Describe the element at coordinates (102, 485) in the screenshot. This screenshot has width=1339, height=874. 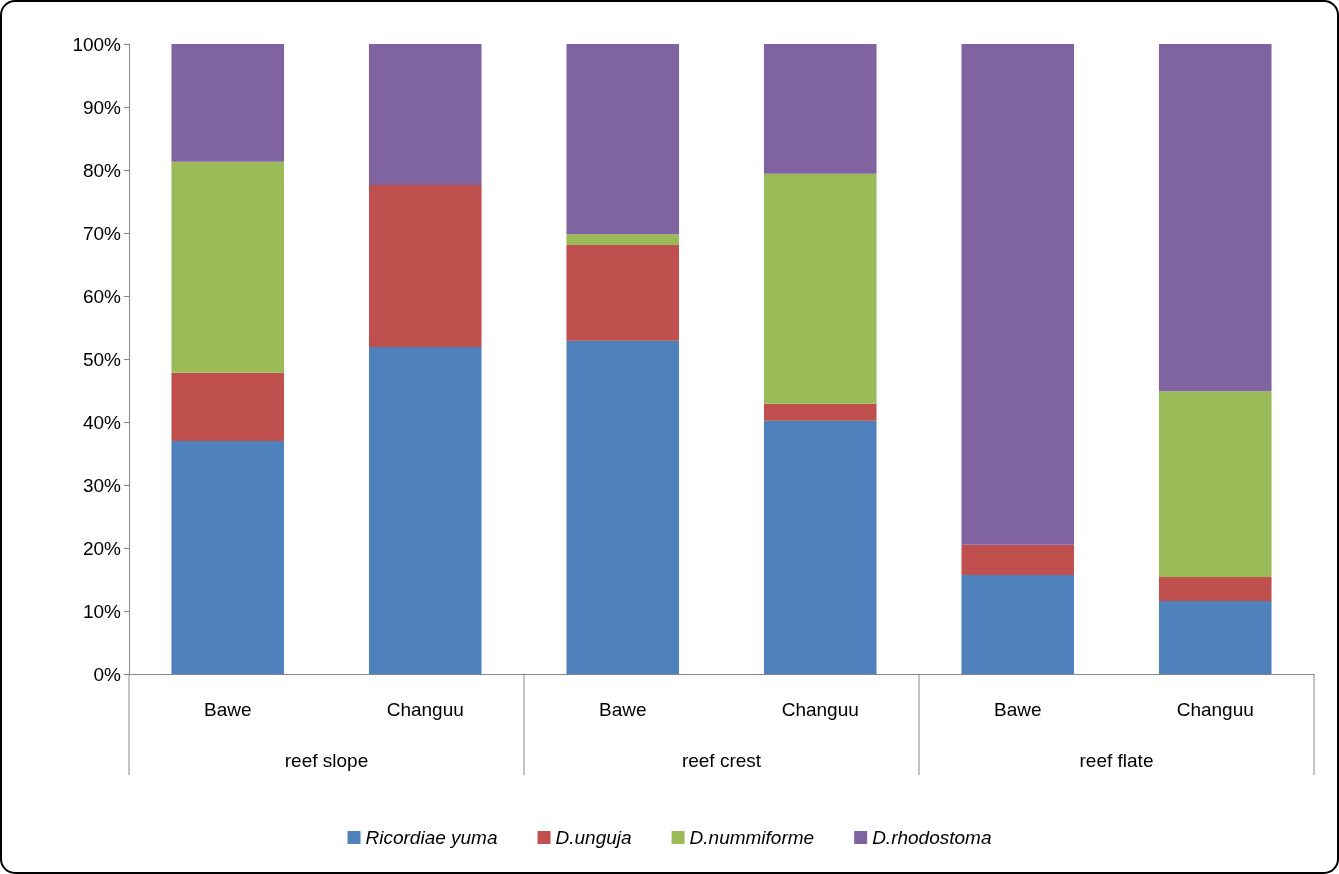
I see `y-tick-label: 30%` at that location.